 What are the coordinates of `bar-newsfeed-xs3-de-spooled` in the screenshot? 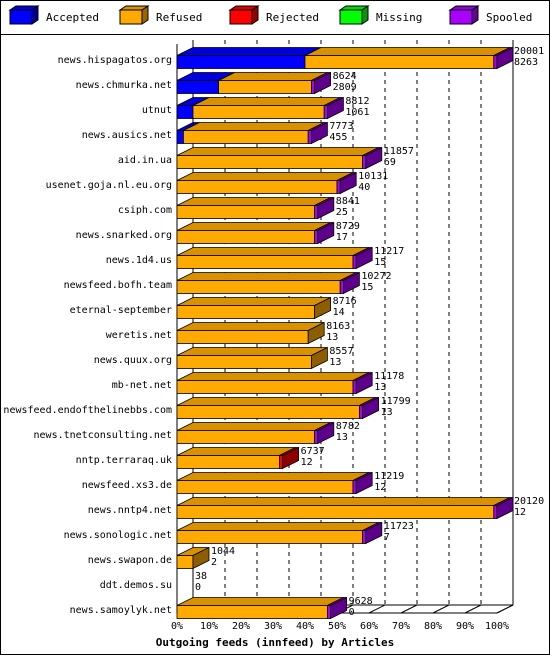 It's located at (354, 487).